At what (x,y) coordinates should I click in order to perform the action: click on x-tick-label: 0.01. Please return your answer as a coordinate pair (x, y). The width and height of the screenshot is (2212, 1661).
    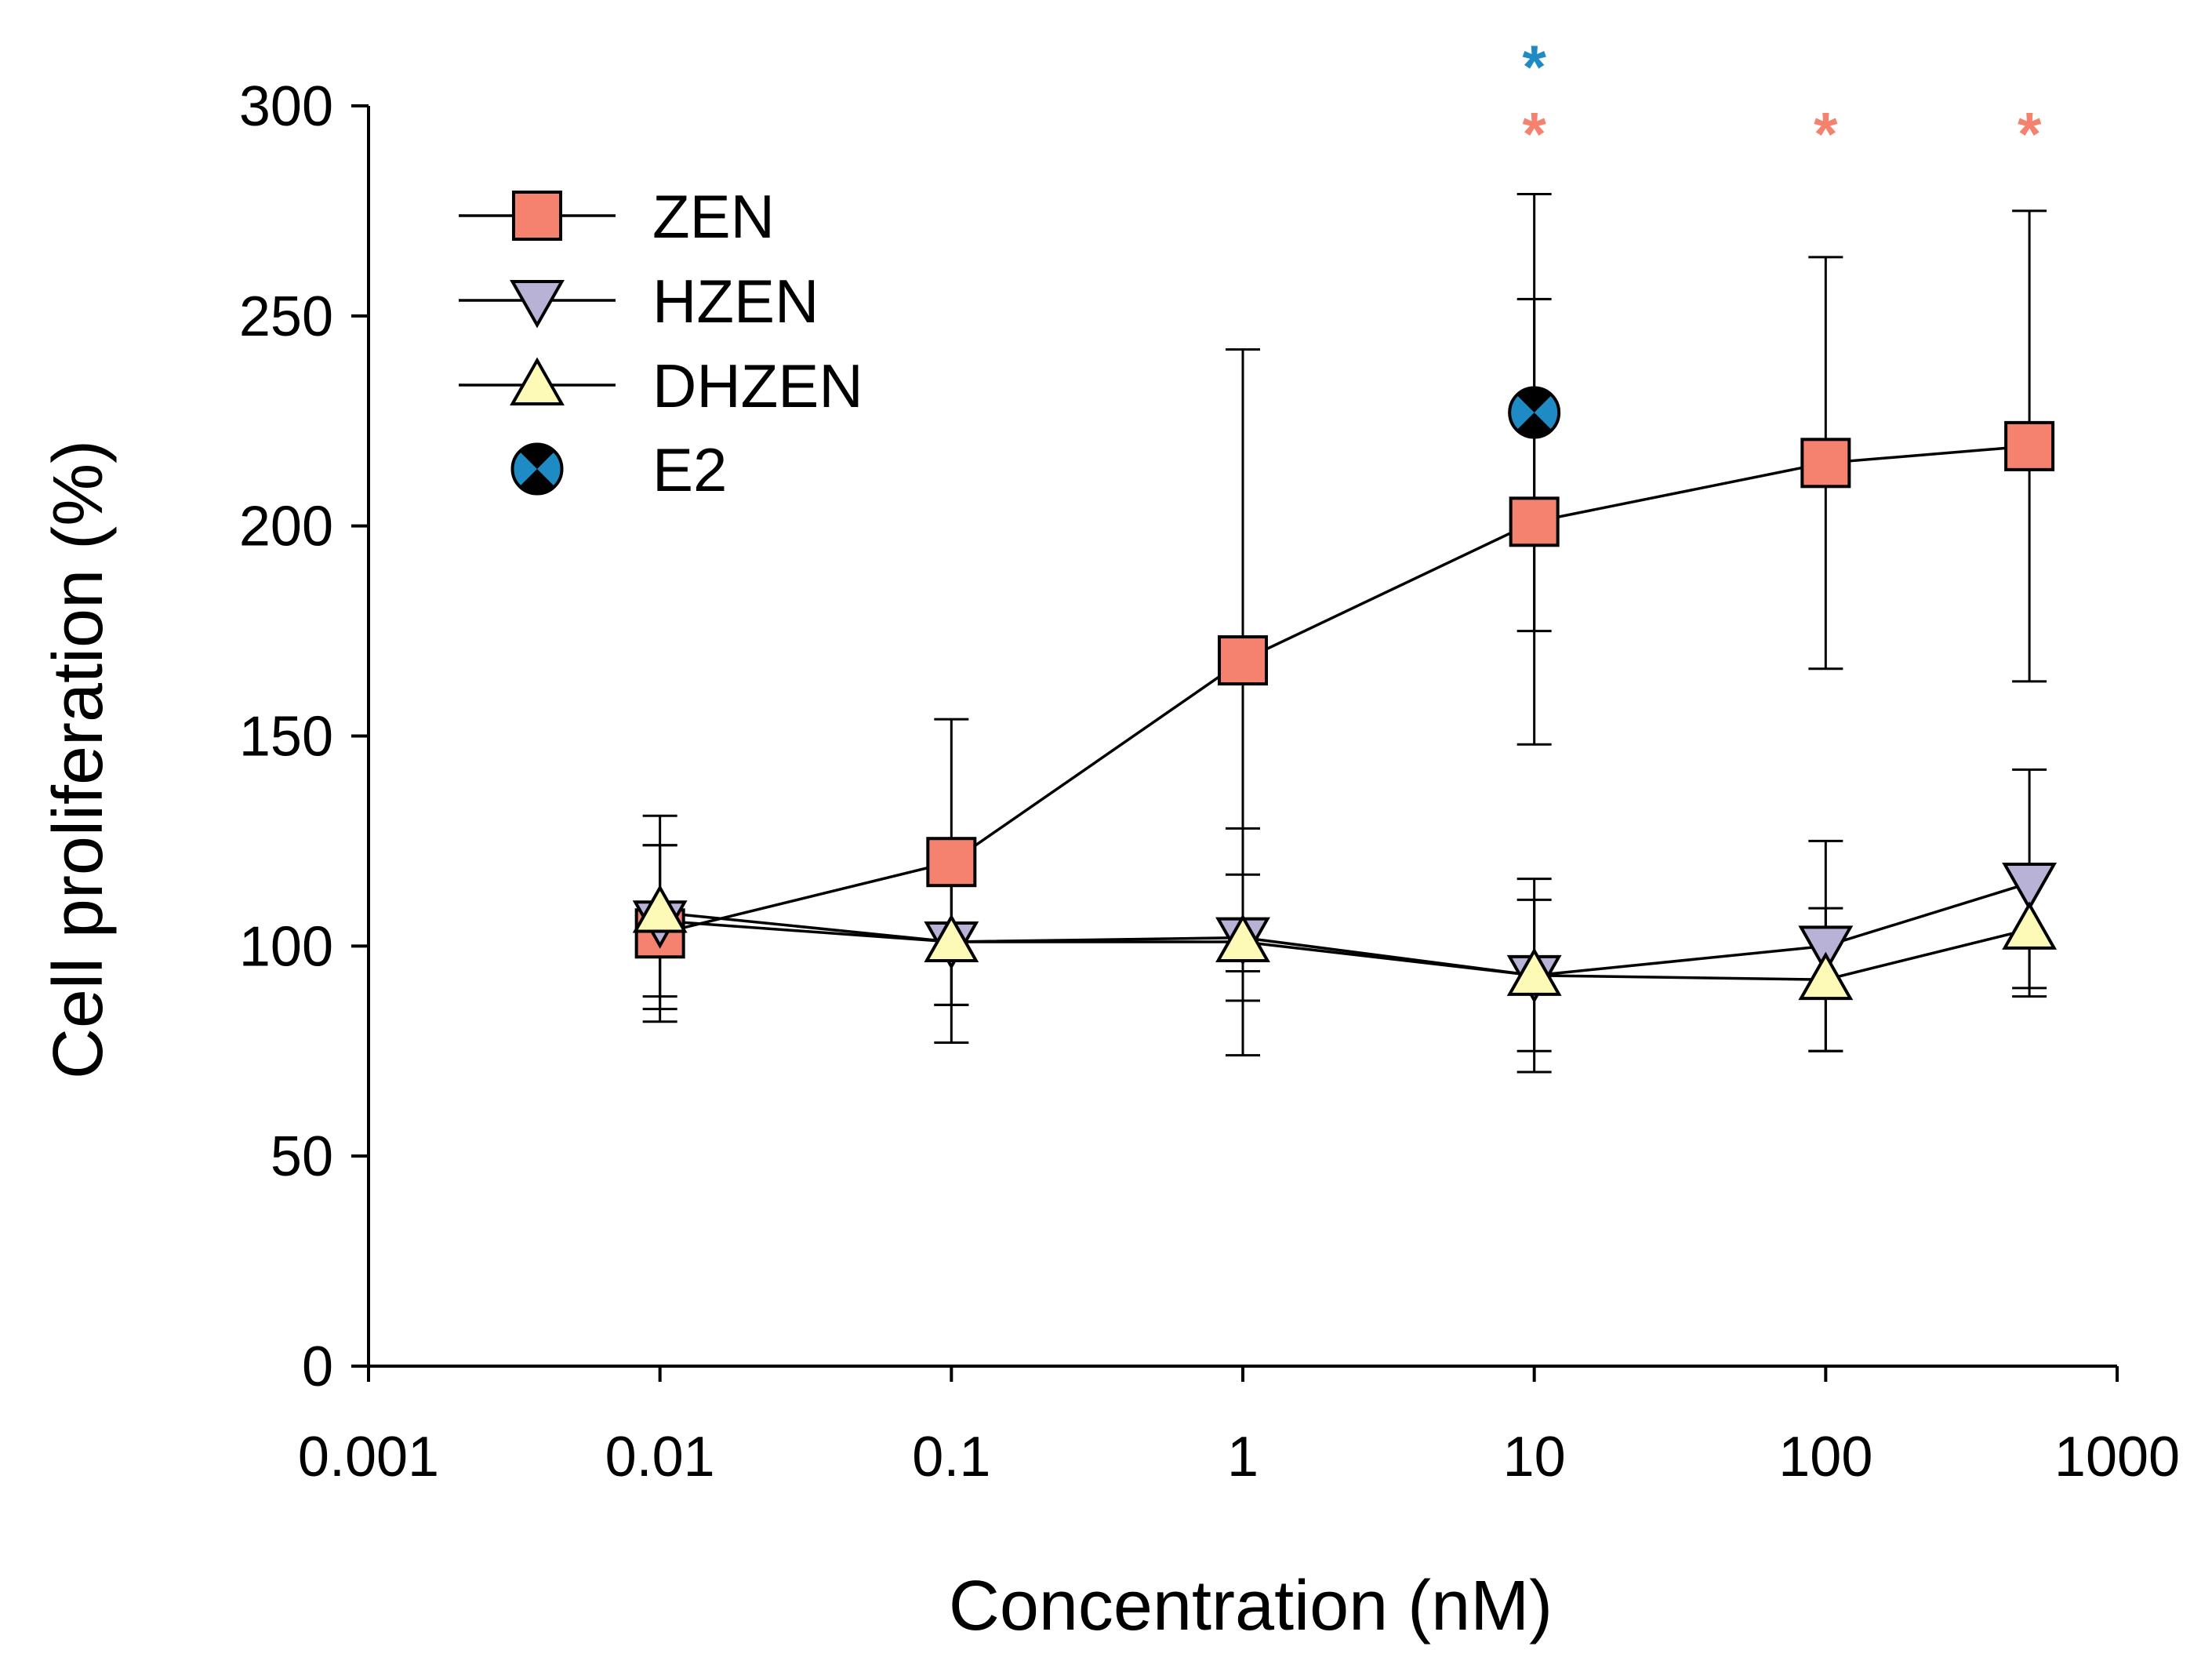
    Looking at the image, I should click on (660, 1457).